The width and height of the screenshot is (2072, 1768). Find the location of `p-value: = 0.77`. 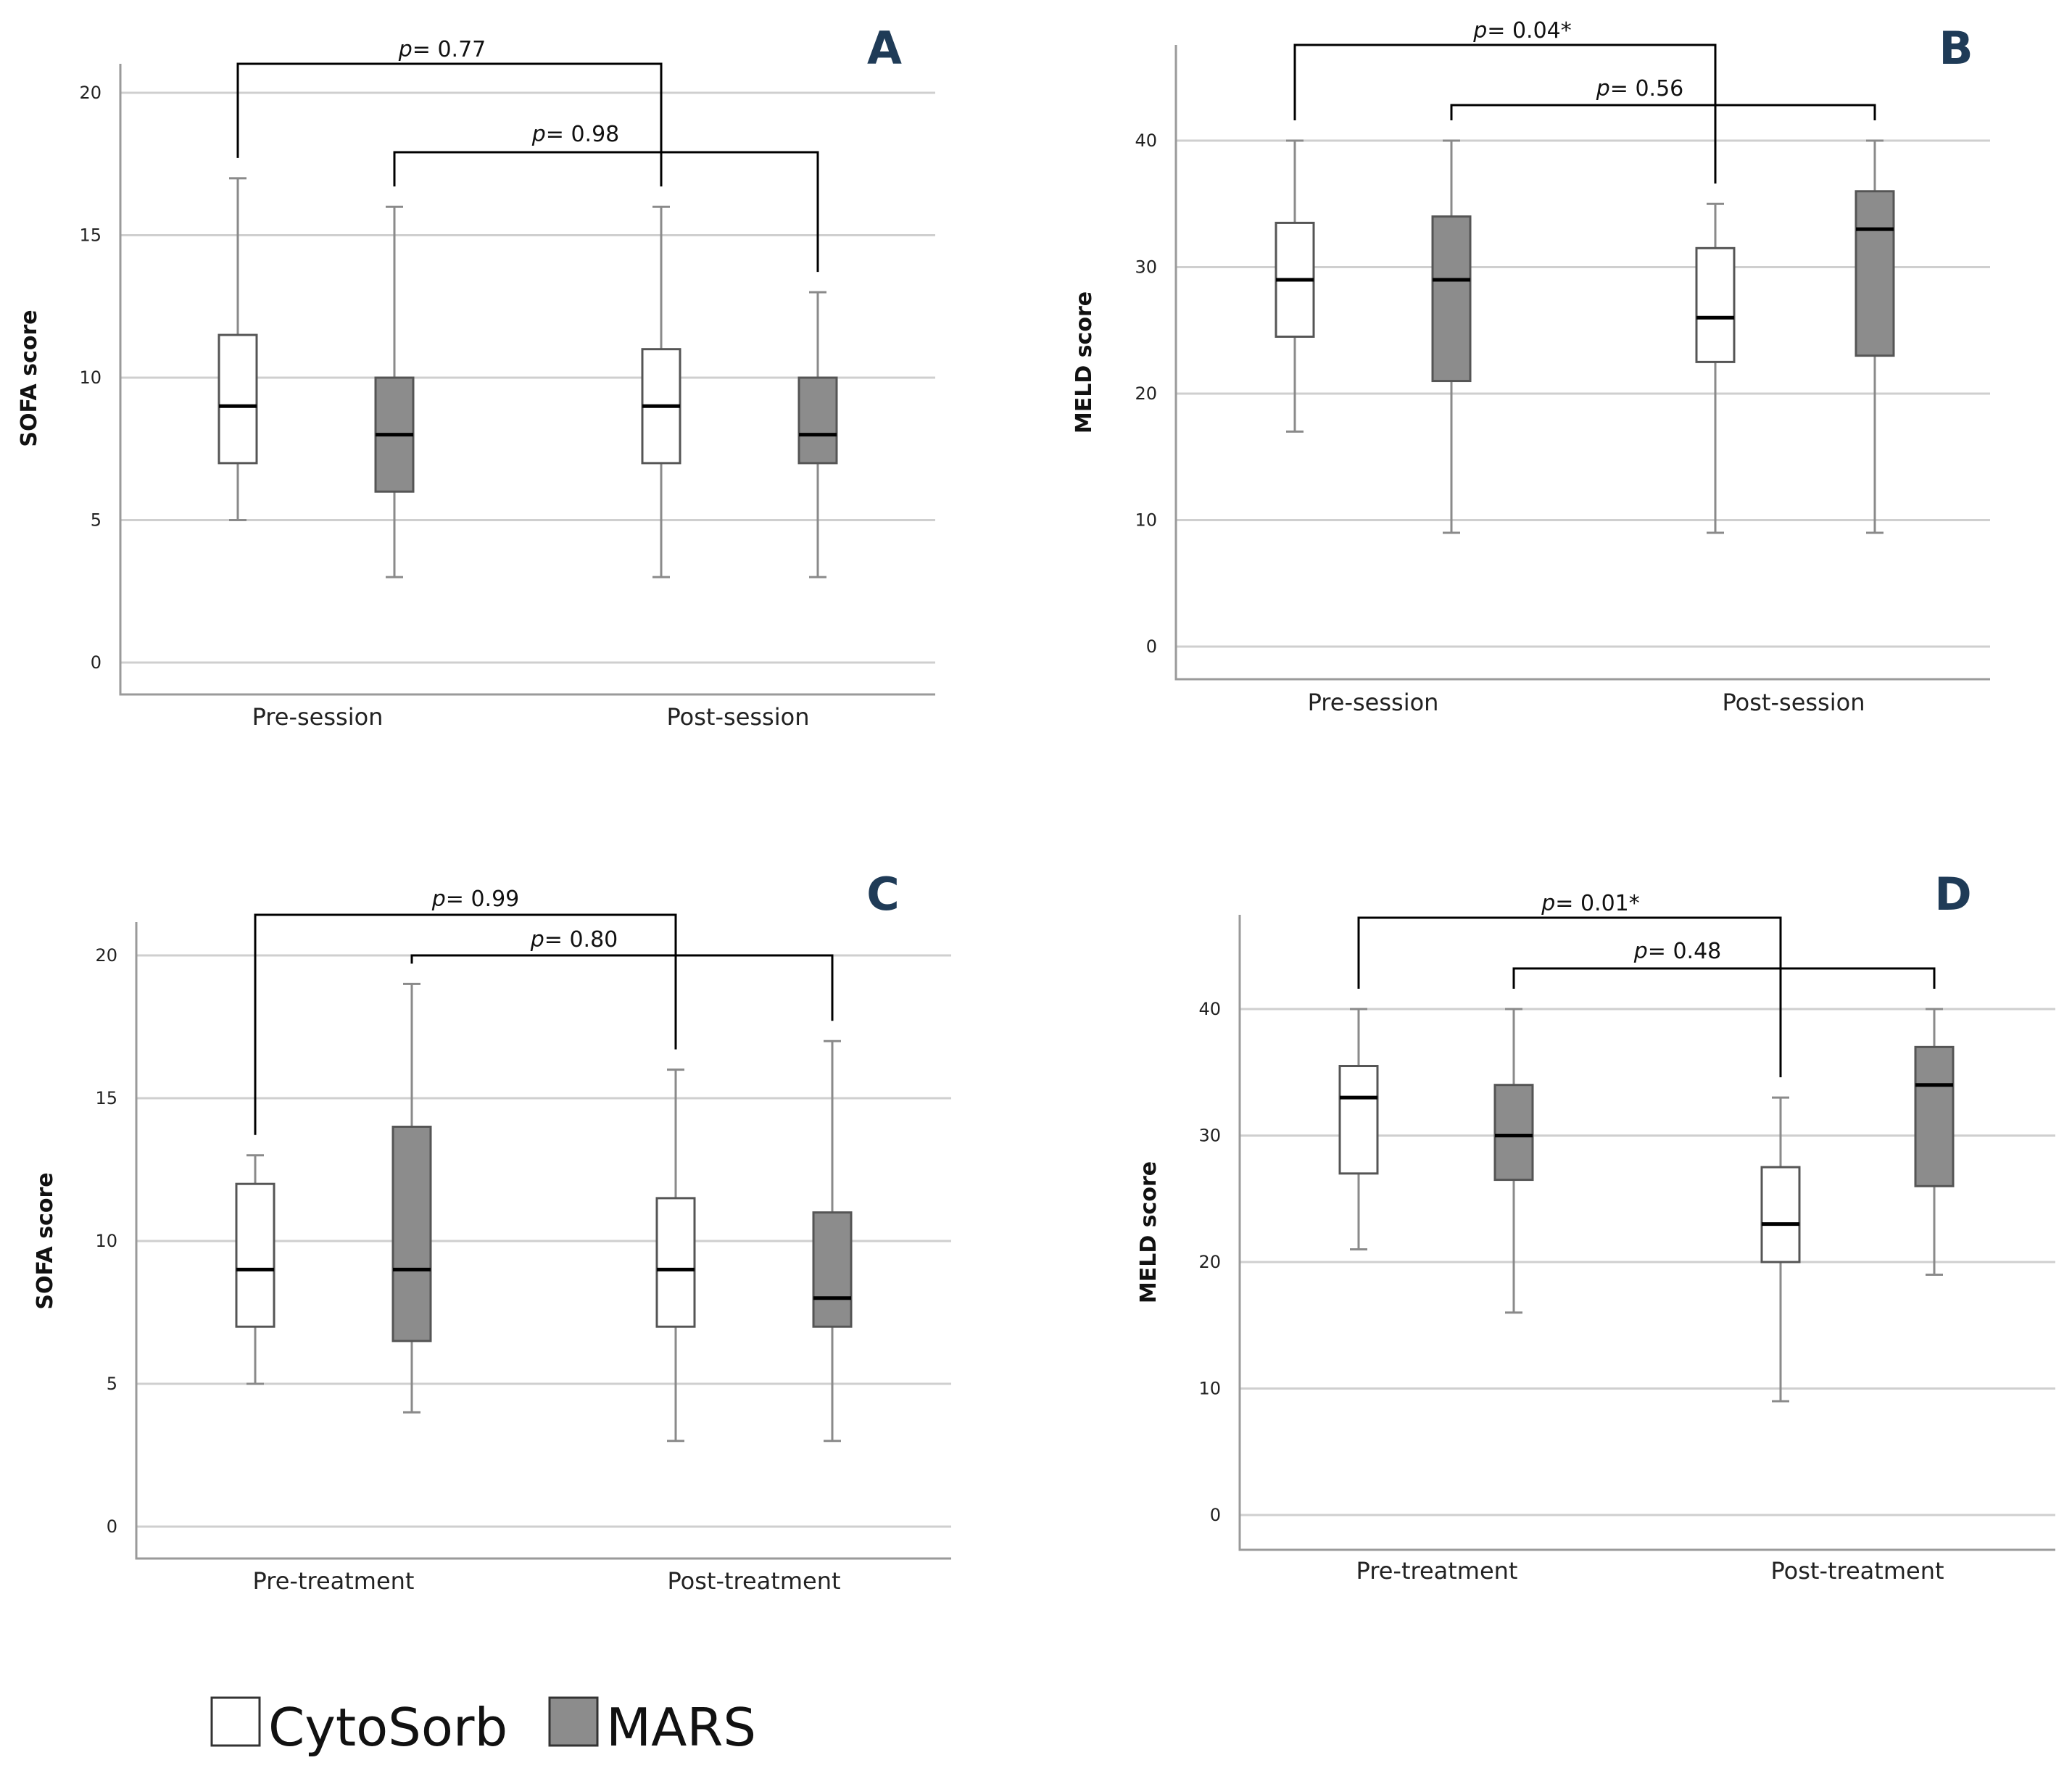

p-value: = 0.77 is located at coordinates (449, 49).